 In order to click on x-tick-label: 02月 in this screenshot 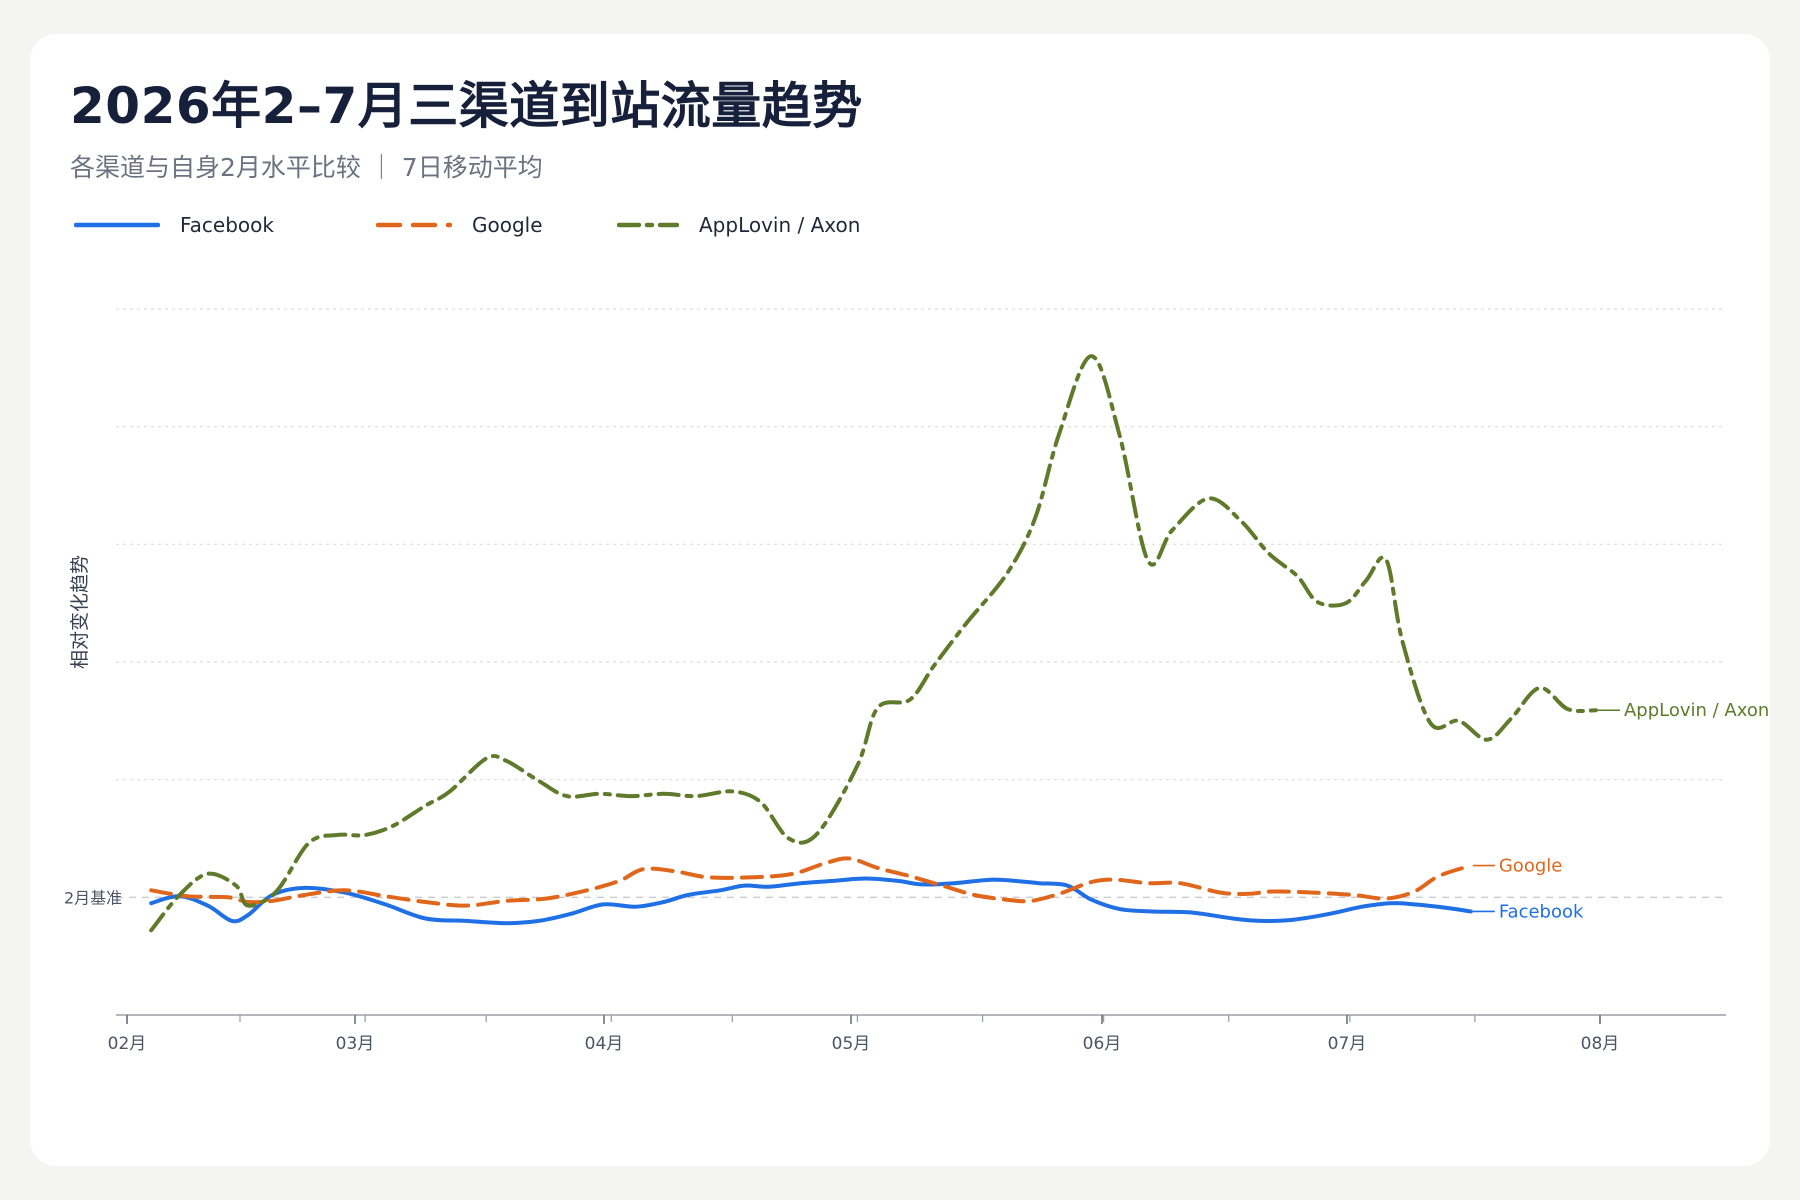, I will do `click(127, 1044)`.